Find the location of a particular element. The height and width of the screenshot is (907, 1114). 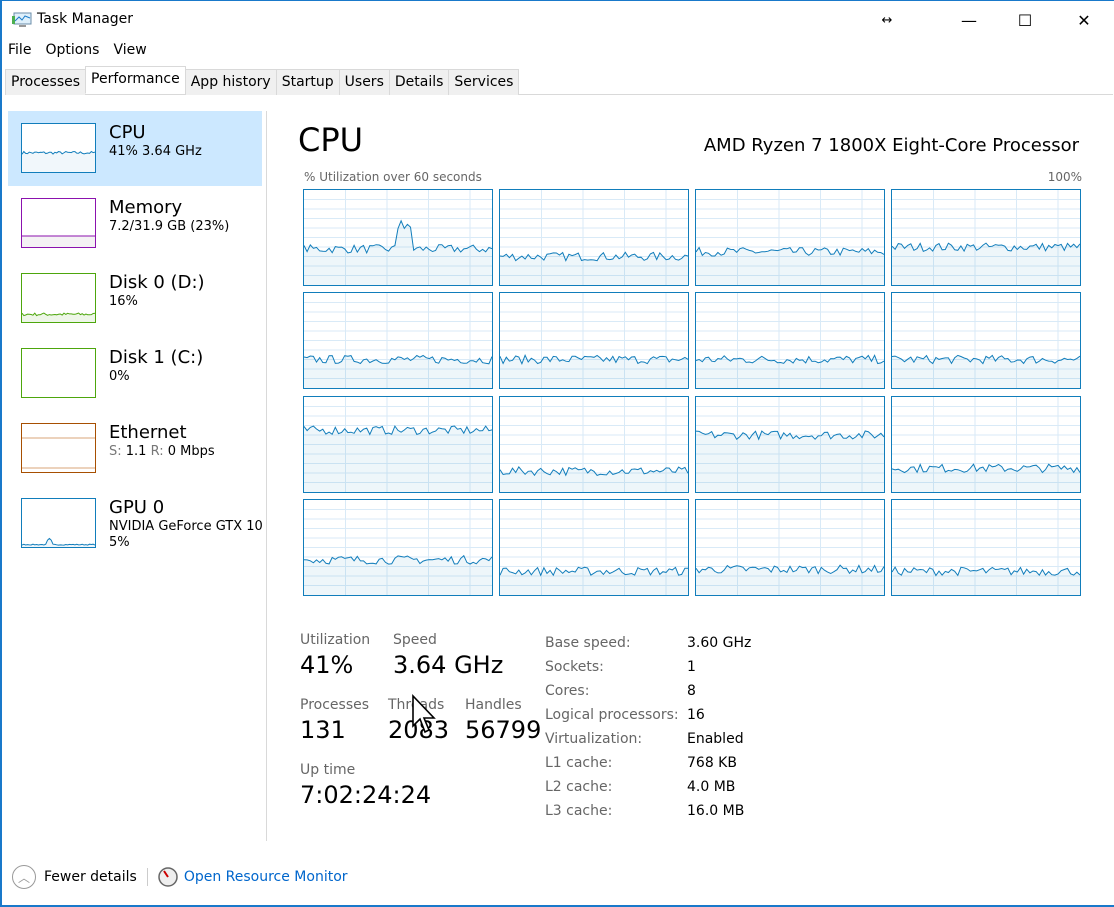

close-button: ✕ is located at coordinates (1084, 20).